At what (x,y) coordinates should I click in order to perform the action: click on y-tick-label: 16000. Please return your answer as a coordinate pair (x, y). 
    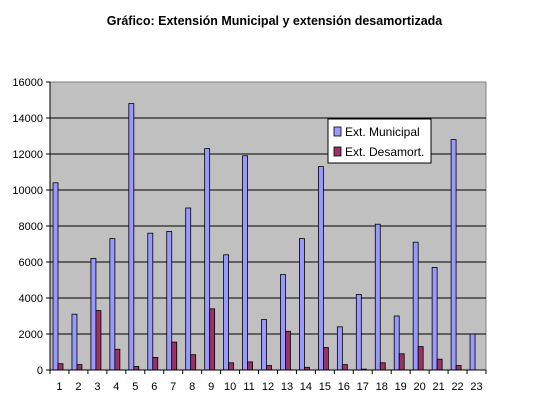
    Looking at the image, I should click on (27, 83).